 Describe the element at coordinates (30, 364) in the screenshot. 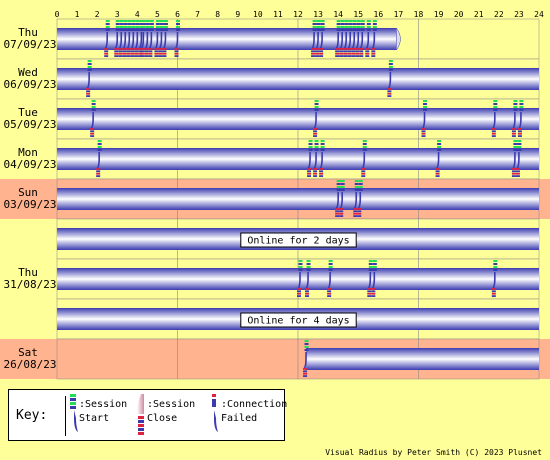

I see `day-date-label: 26/08/23` at that location.